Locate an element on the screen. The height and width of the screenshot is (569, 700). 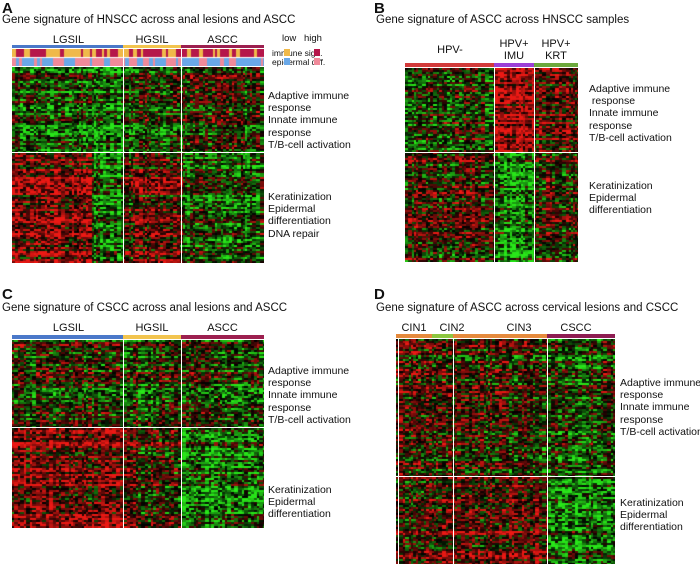
panel-d-group-label-cin2: CIN2 is located at coordinates (452, 328).